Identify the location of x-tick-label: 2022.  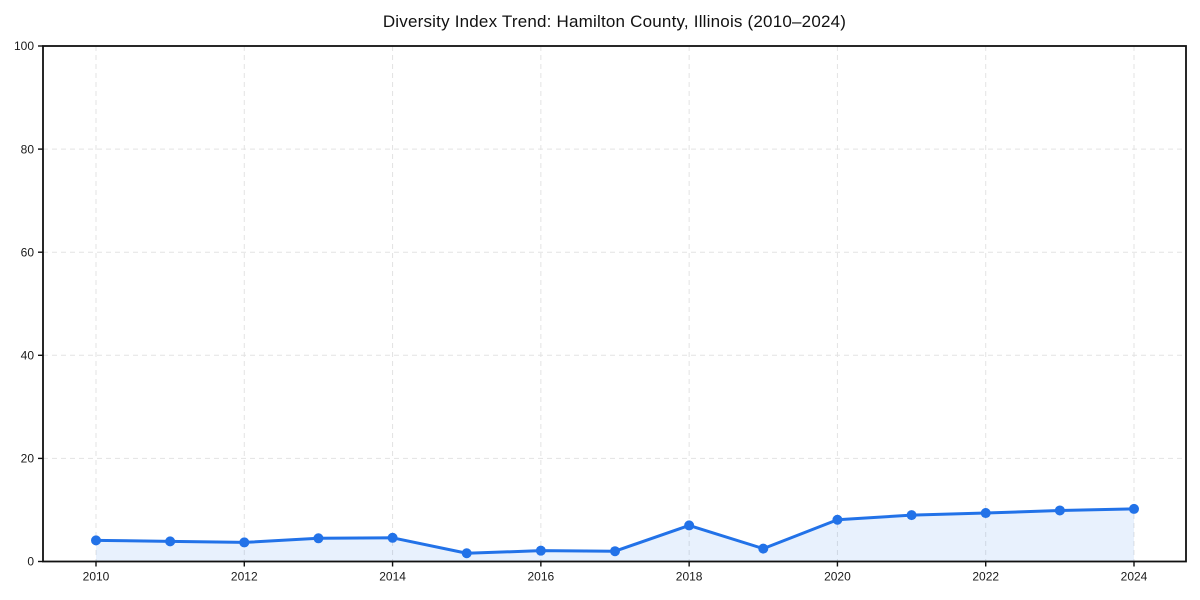
(985, 577).